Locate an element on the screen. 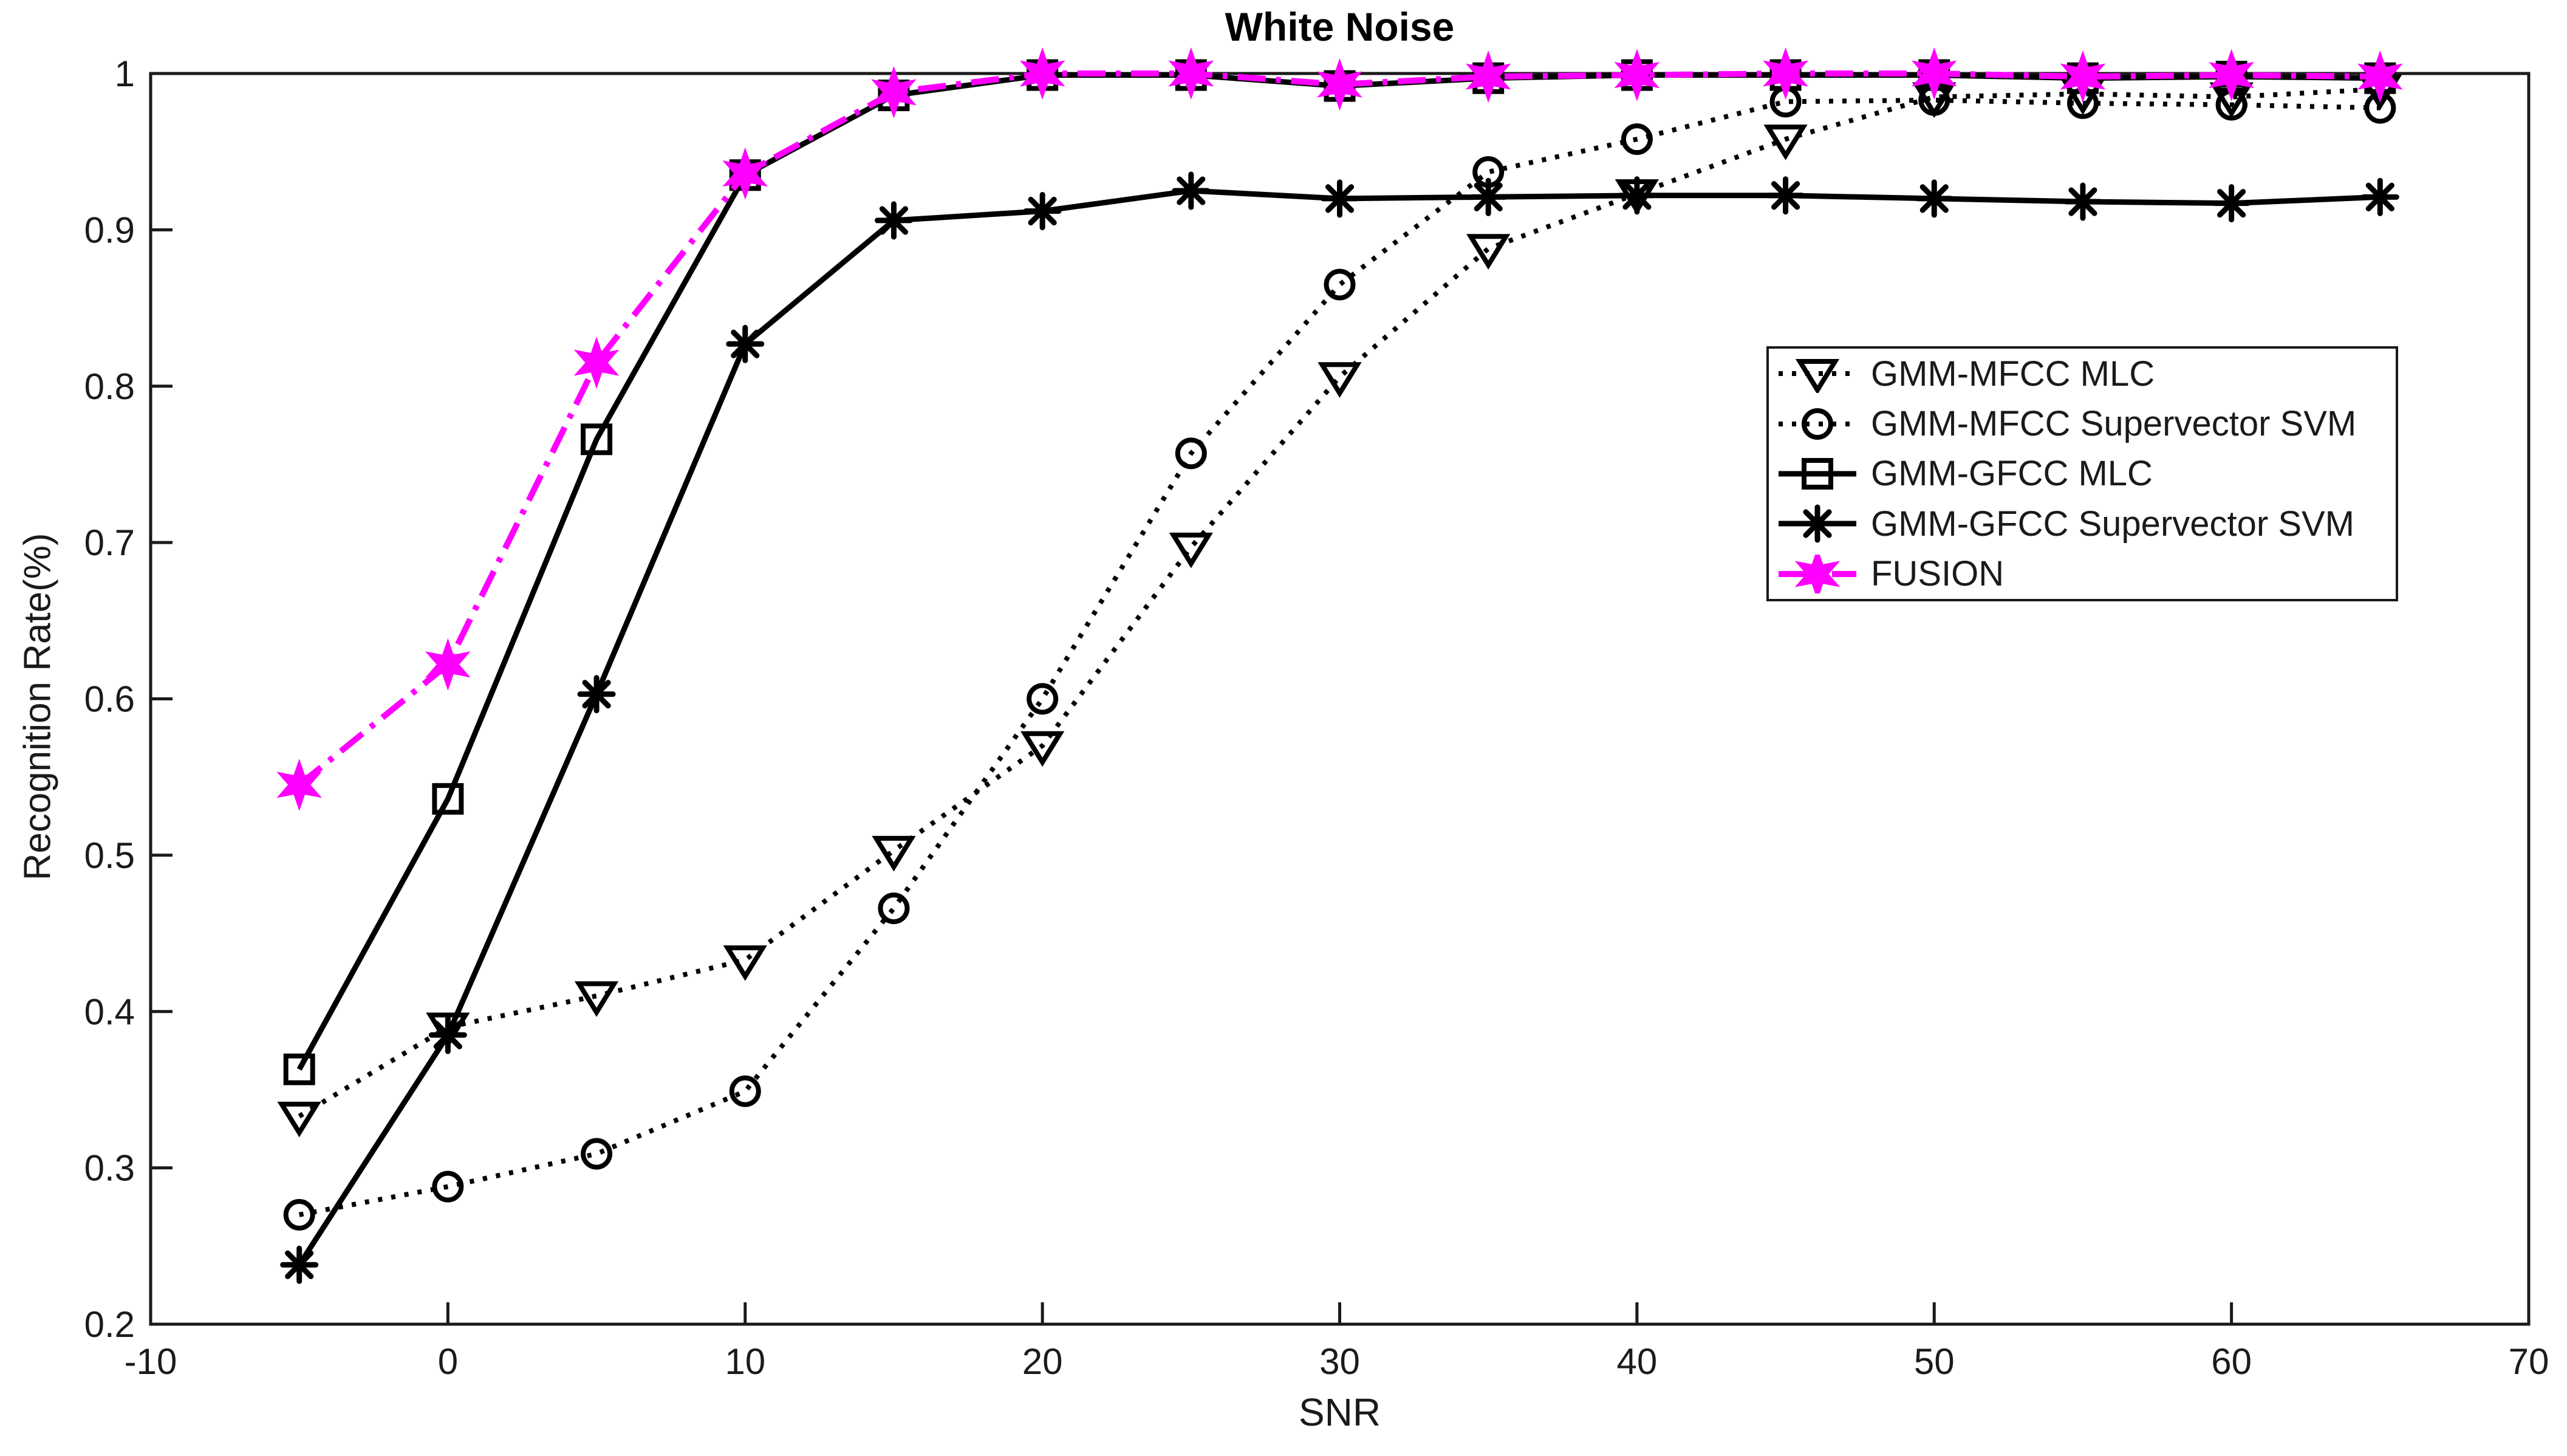 The height and width of the screenshot is (1456, 2567). y-tick-label: 0.3 is located at coordinates (110, 1168).